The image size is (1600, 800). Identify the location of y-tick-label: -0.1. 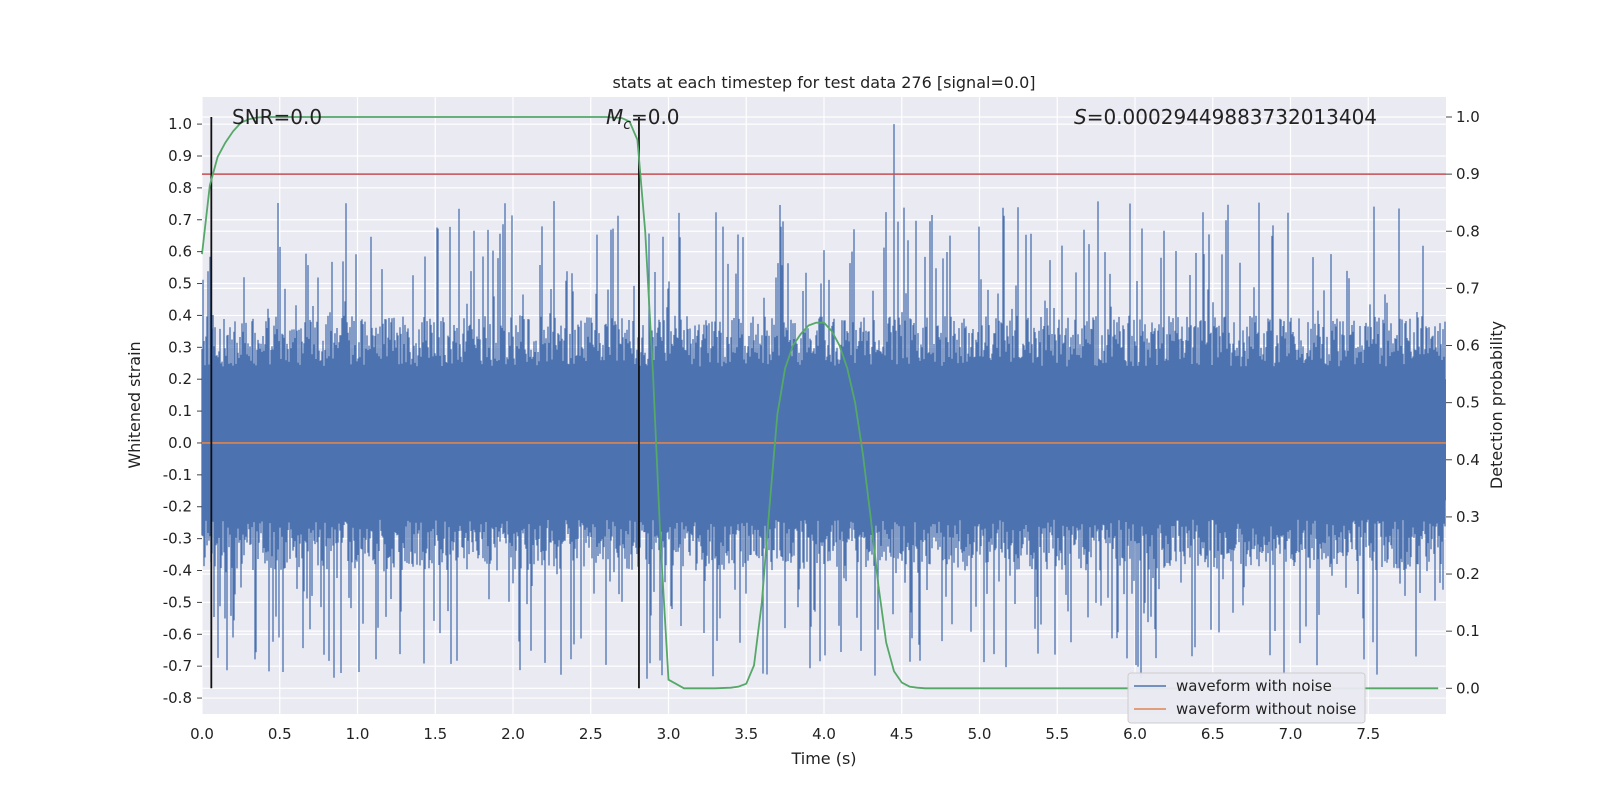
(177, 475).